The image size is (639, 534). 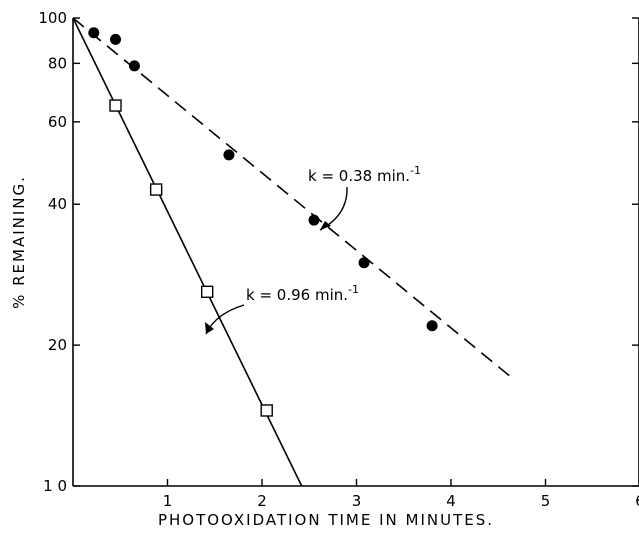 What do you see at coordinates (357, 501) in the screenshot?
I see `x-tick-label: 3` at bounding box center [357, 501].